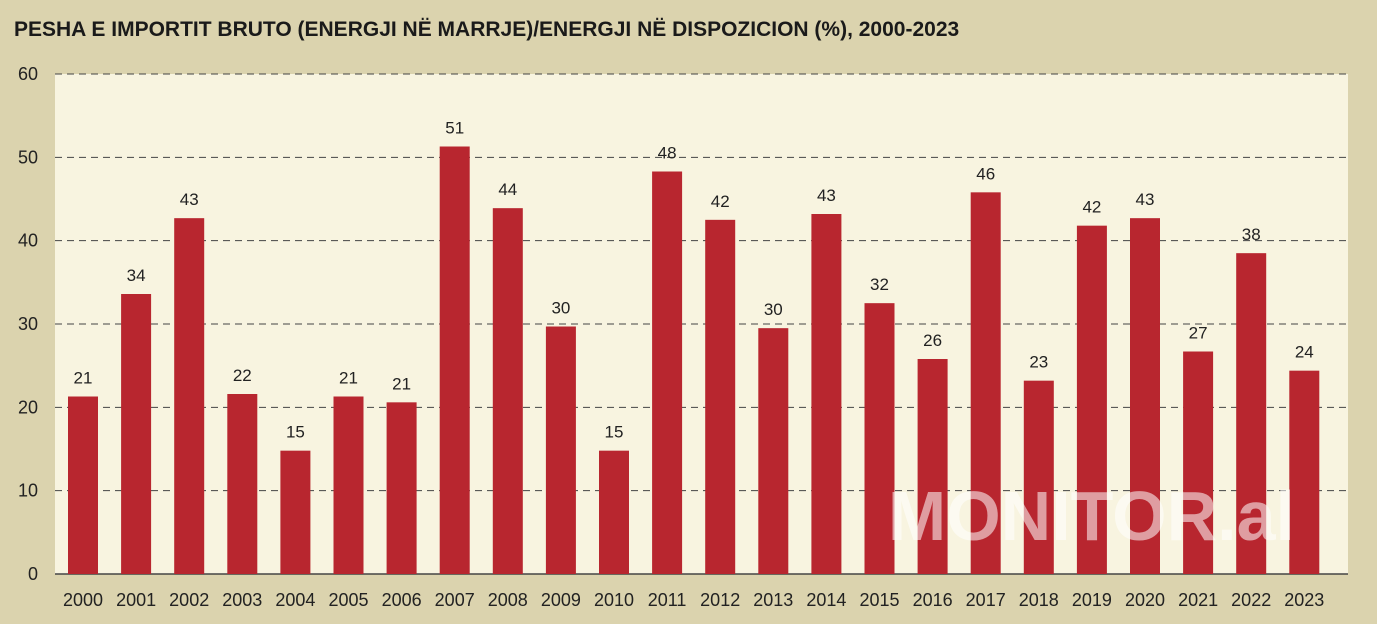  Describe the element at coordinates (1092, 600) in the screenshot. I see `x-tick-label-2019: 2019` at that location.